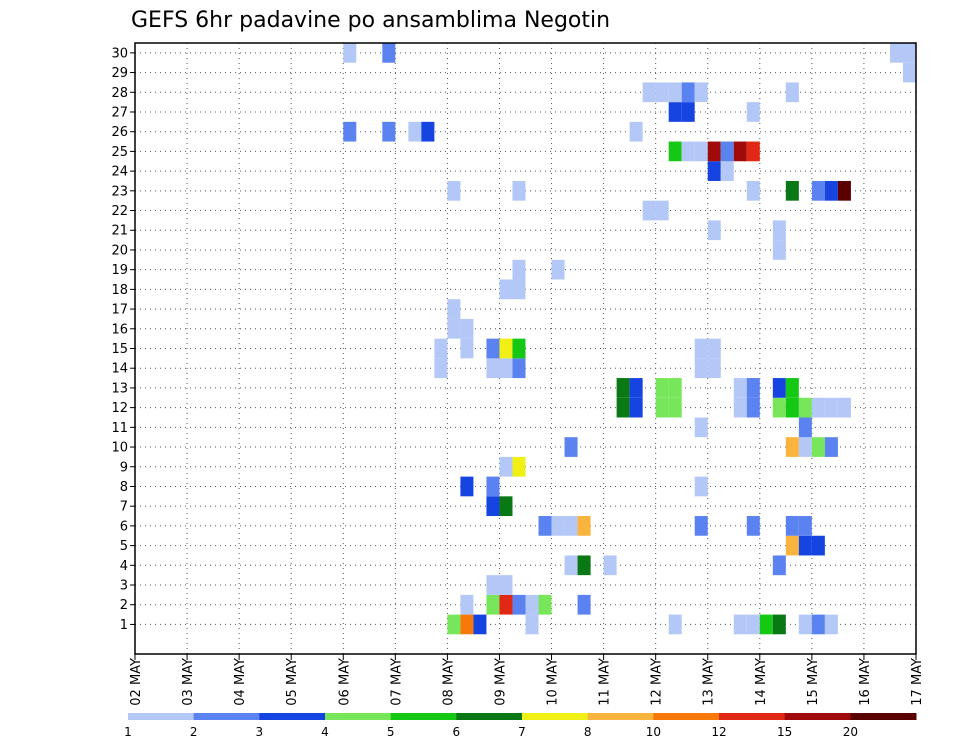  What do you see at coordinates (119, 408) in the screenshot?
I see `y-tick-label: 12` at bounding box center [119, 408].